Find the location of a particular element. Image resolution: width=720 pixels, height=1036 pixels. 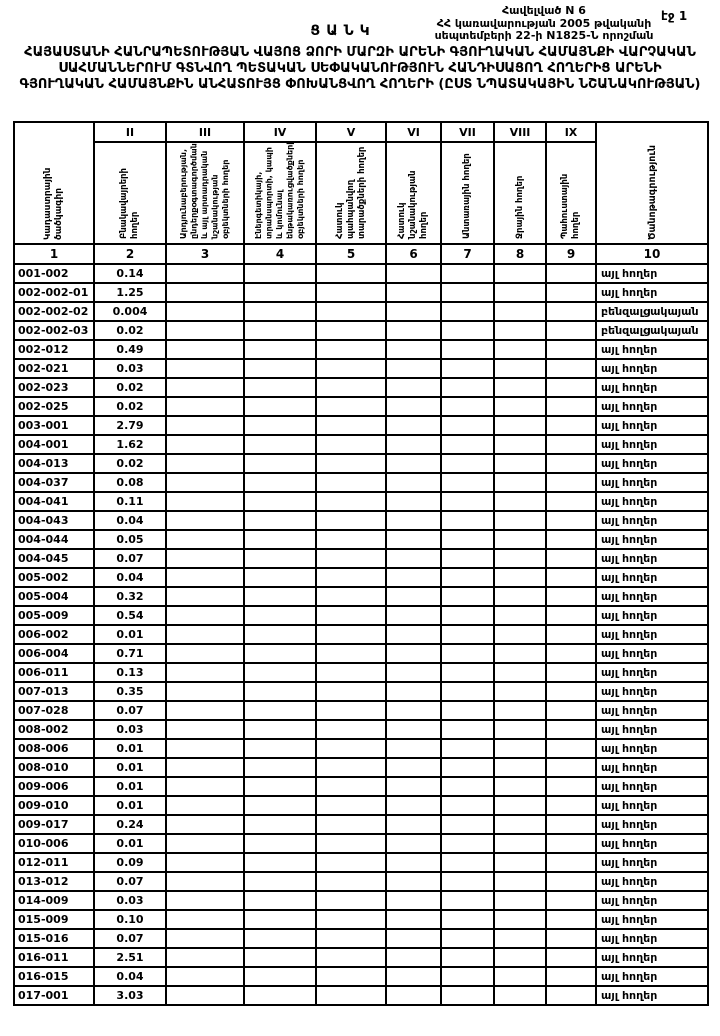

table-row: 006-002 0.01 այլ հողեր is located at coordinates (361, 634).